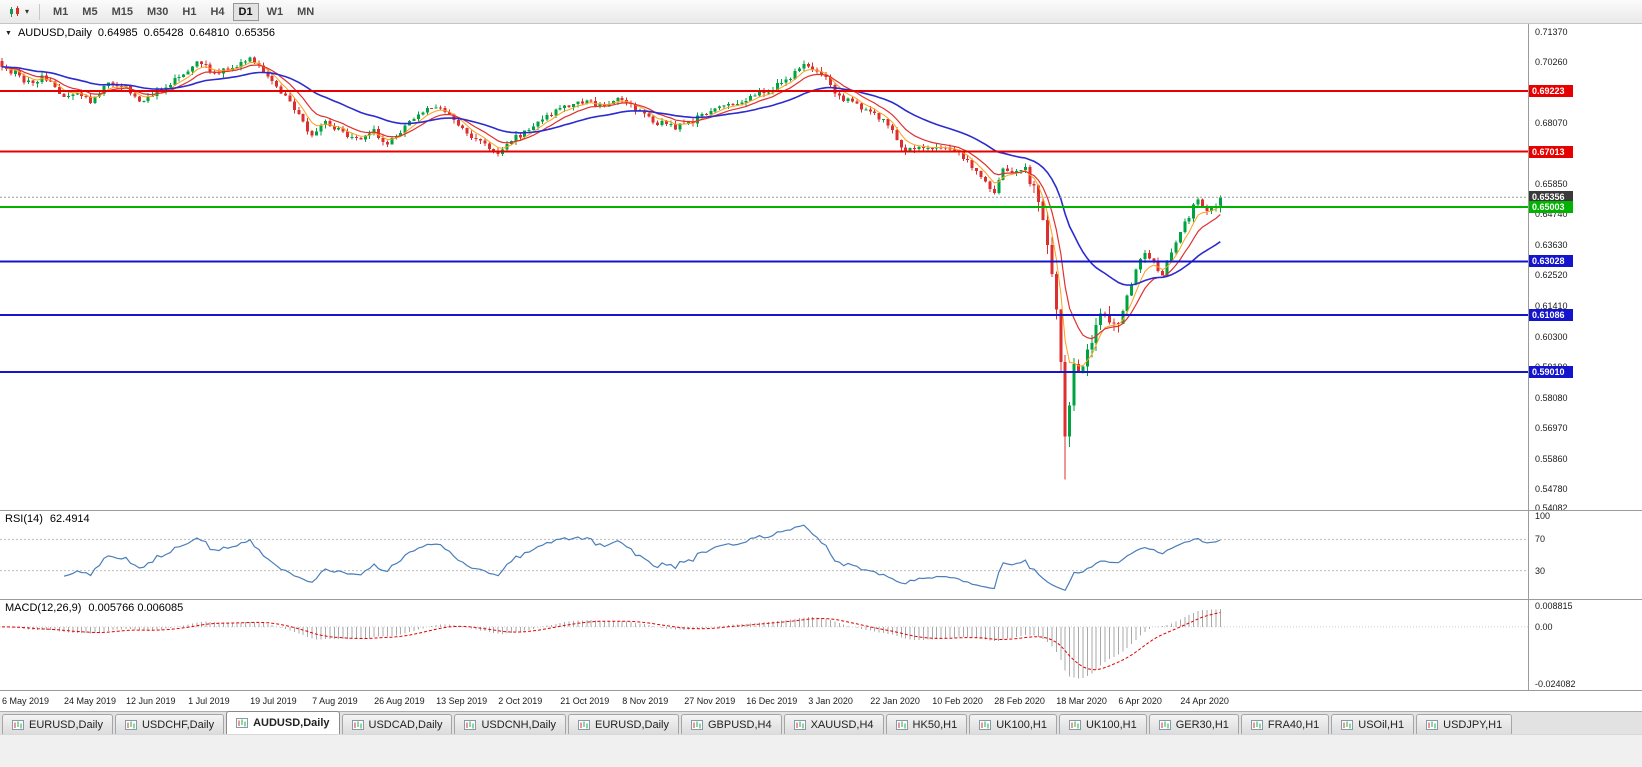 This screenshot has width=1642, height=767. What do you see at coordinates (69, 519) in the screenshot?
I see `rsi-value: 62.4914` at bounding box center [69, 519].